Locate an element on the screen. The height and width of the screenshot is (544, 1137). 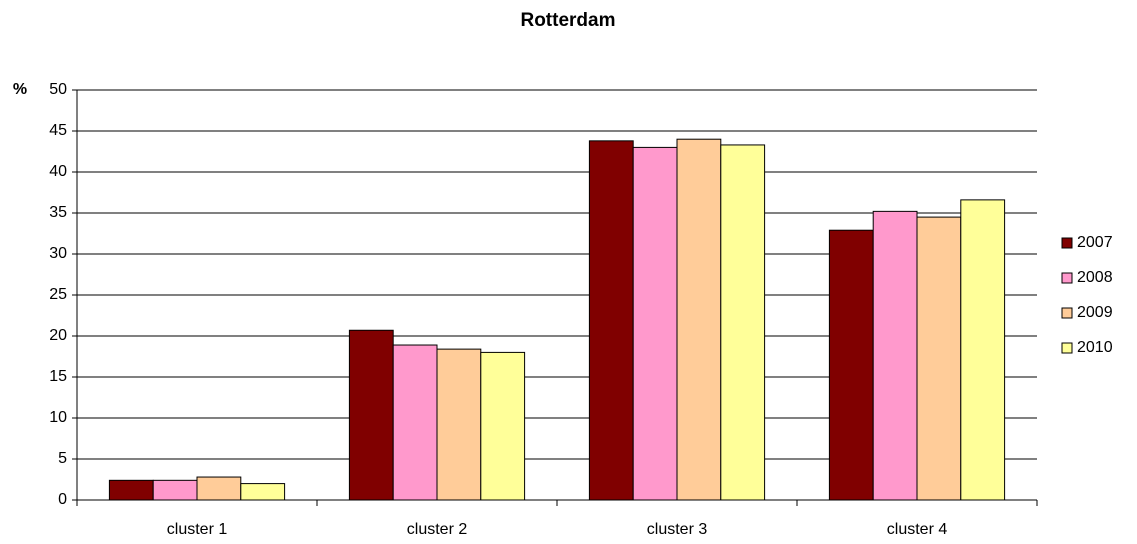
y-tick-label: 15 is located at coordinates (58, 376).